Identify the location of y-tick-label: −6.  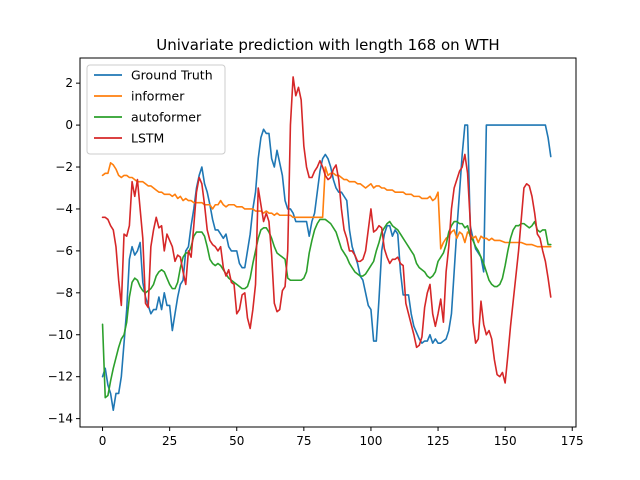
(64, 251).